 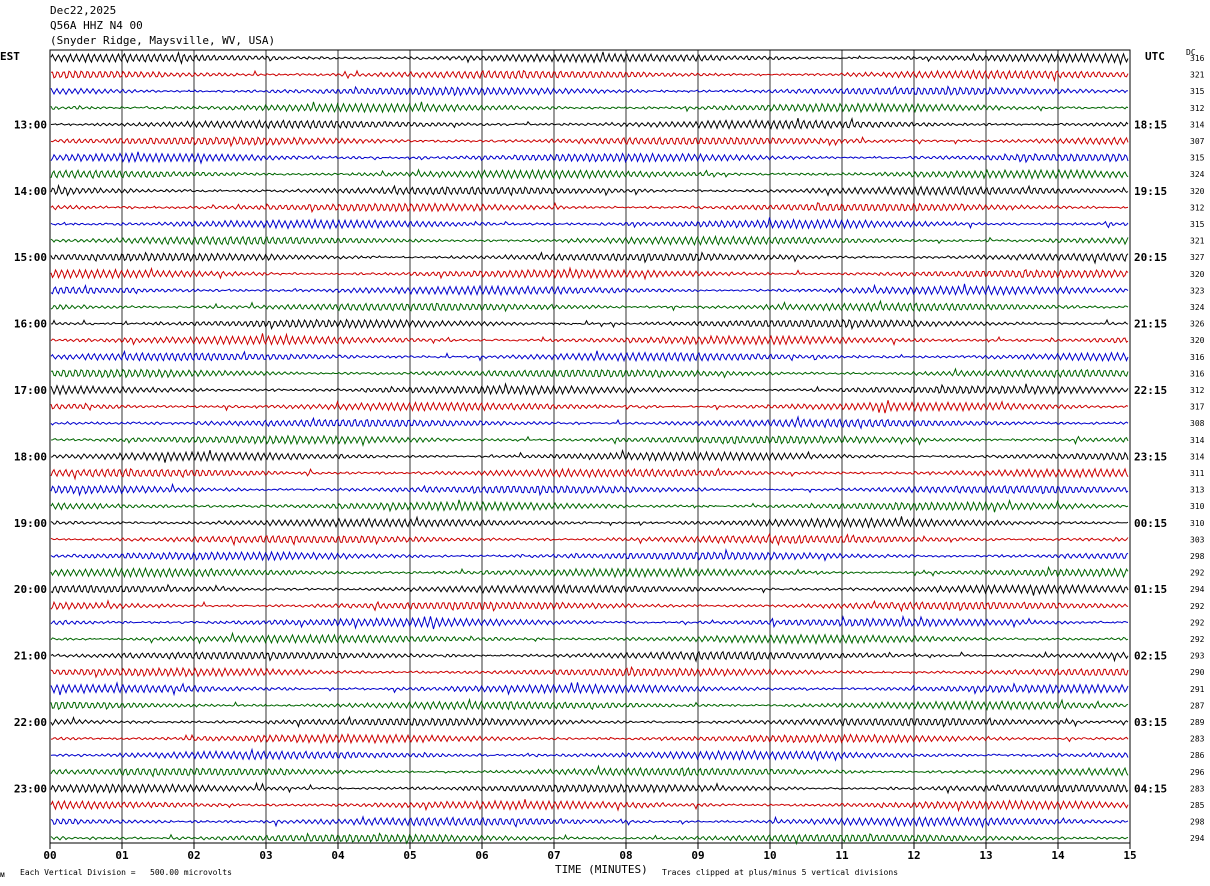 What do you see at coordinates (1197, 75) in the screenshot?
I see `dc-offset-value: 321` at bounding box center [1197, 75].